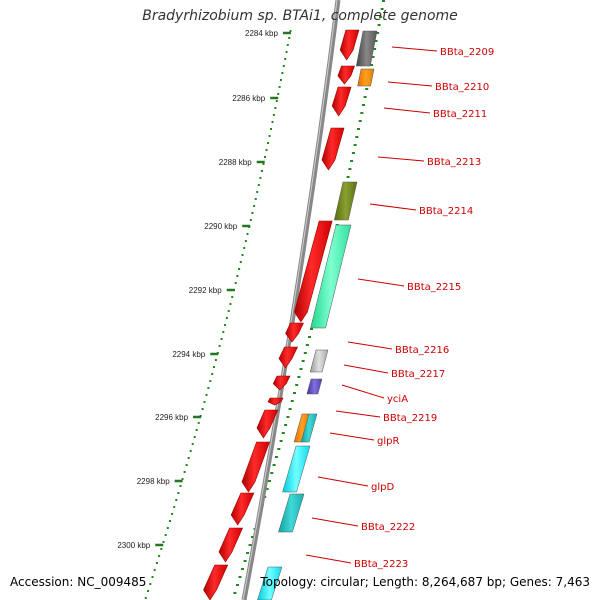 The width and height of the screenshot is (600, 600). Describe the element at coordinates (382, 487) in the screenshot. I see `gene-label: glpD` at that location.